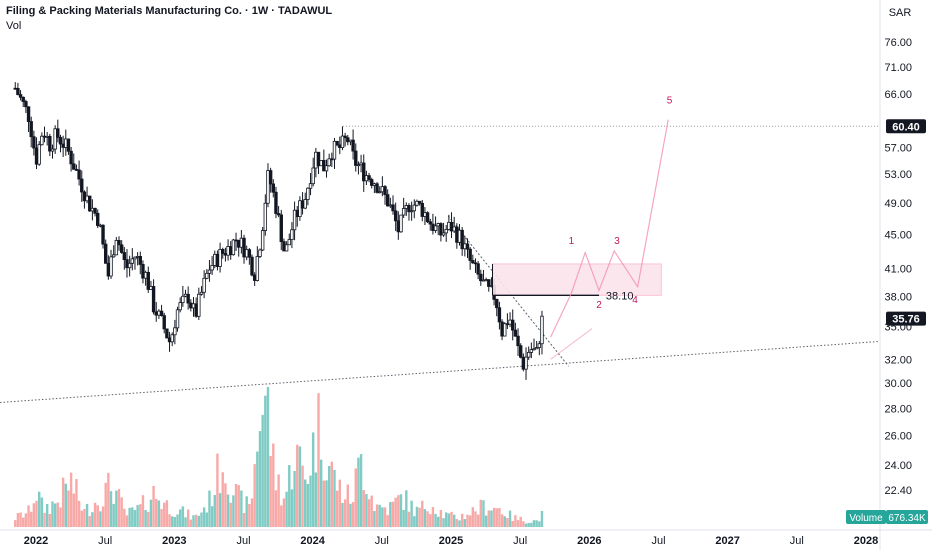 This screenshot has height=555, width=932. I want to click on support-trendline, so click(440, 371).